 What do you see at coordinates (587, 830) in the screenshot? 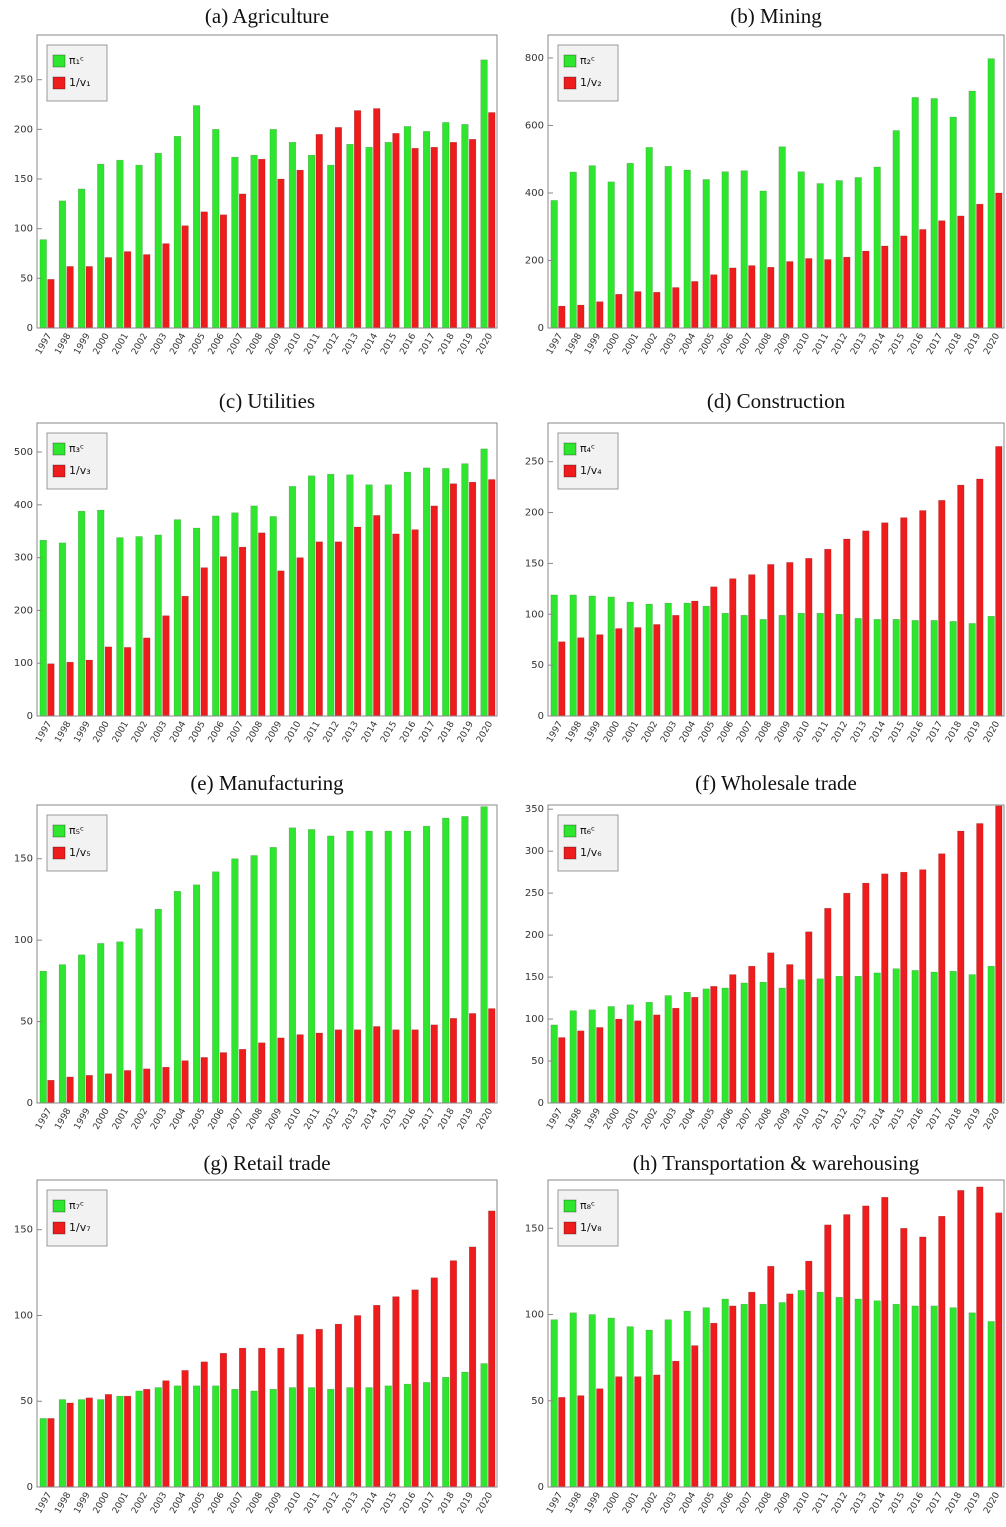
I see `legend-label: π₆ᶜ` at bounding box center [587, 830].